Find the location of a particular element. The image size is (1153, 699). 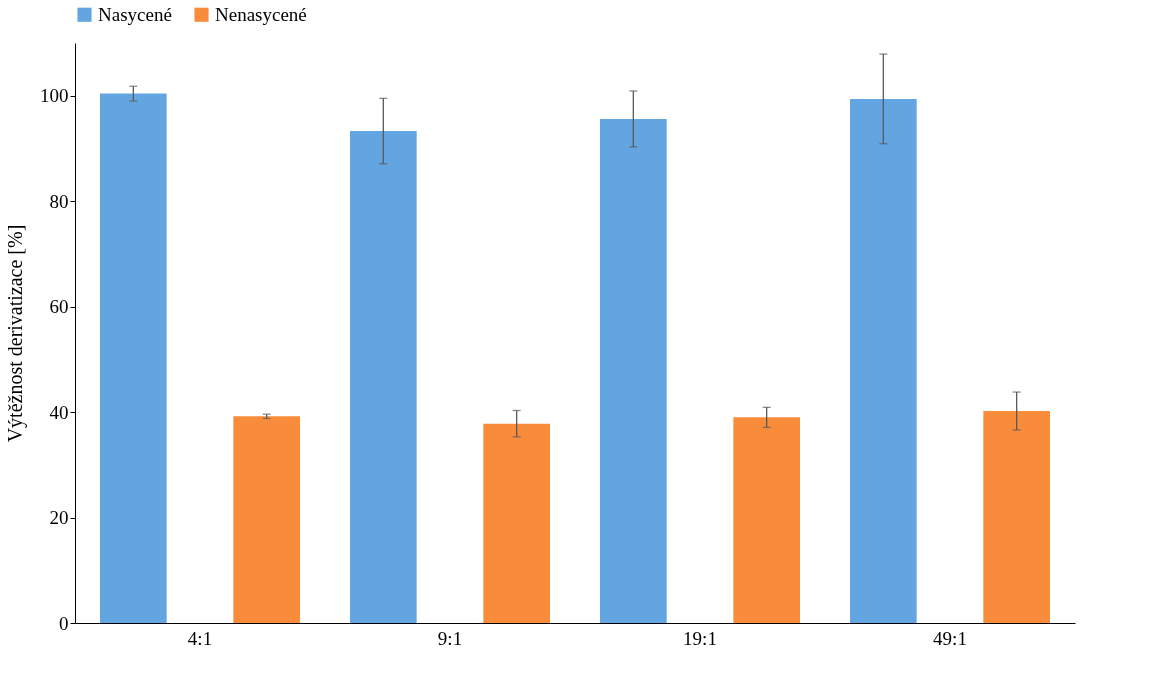

y-tick-label: 100 is located at coordinates (54, 96).